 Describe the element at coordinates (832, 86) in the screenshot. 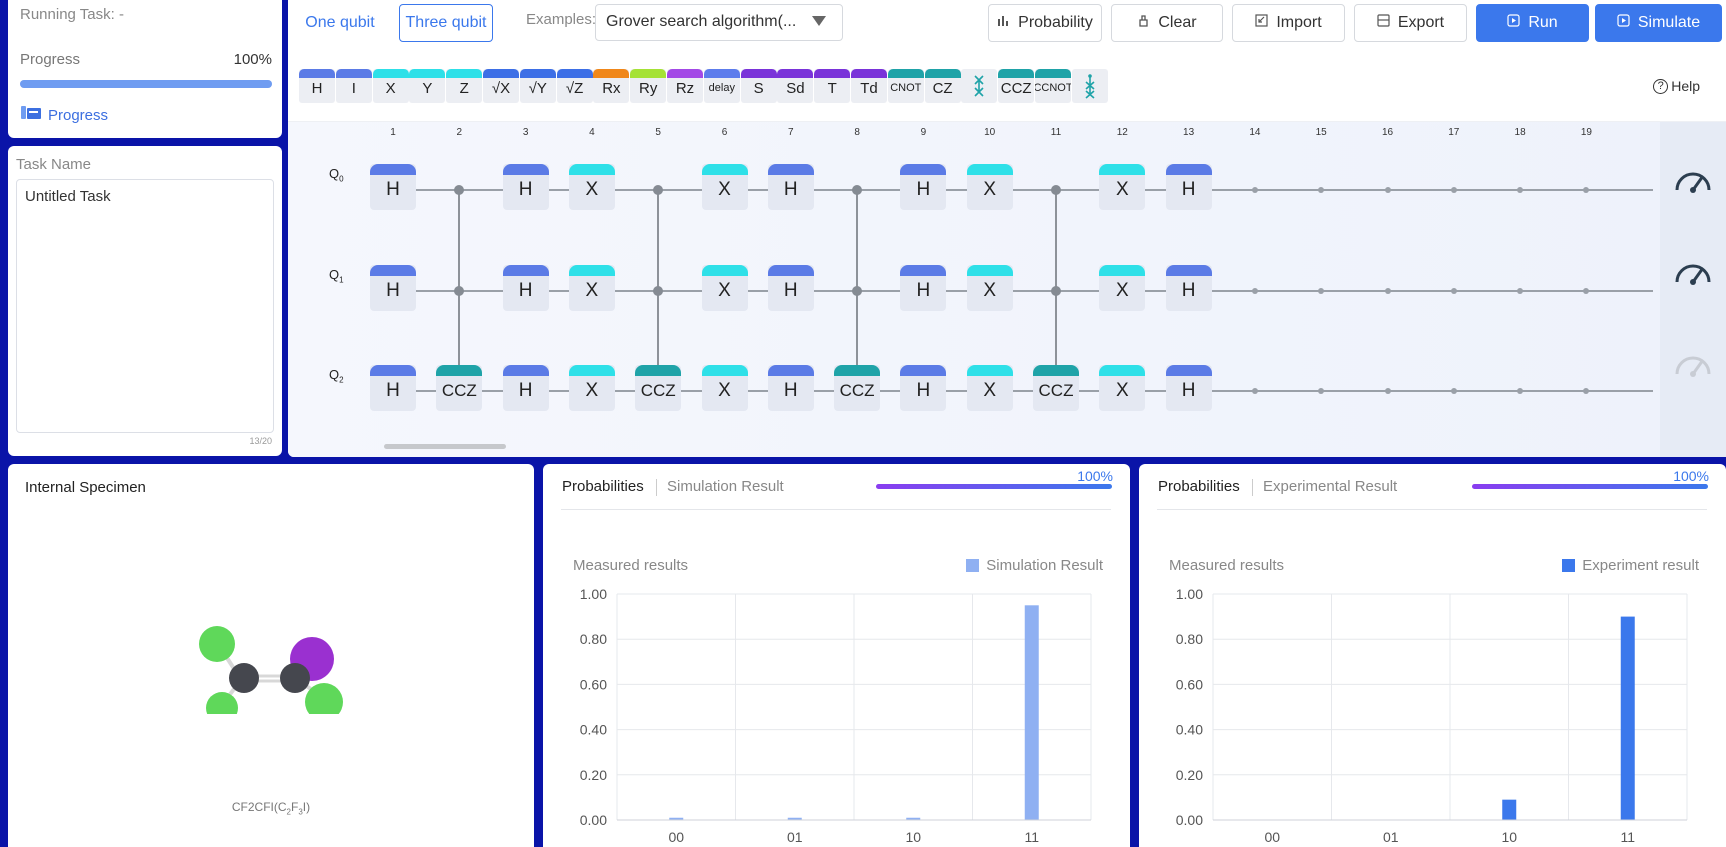

I see `palette-gate-t: T` at that location.